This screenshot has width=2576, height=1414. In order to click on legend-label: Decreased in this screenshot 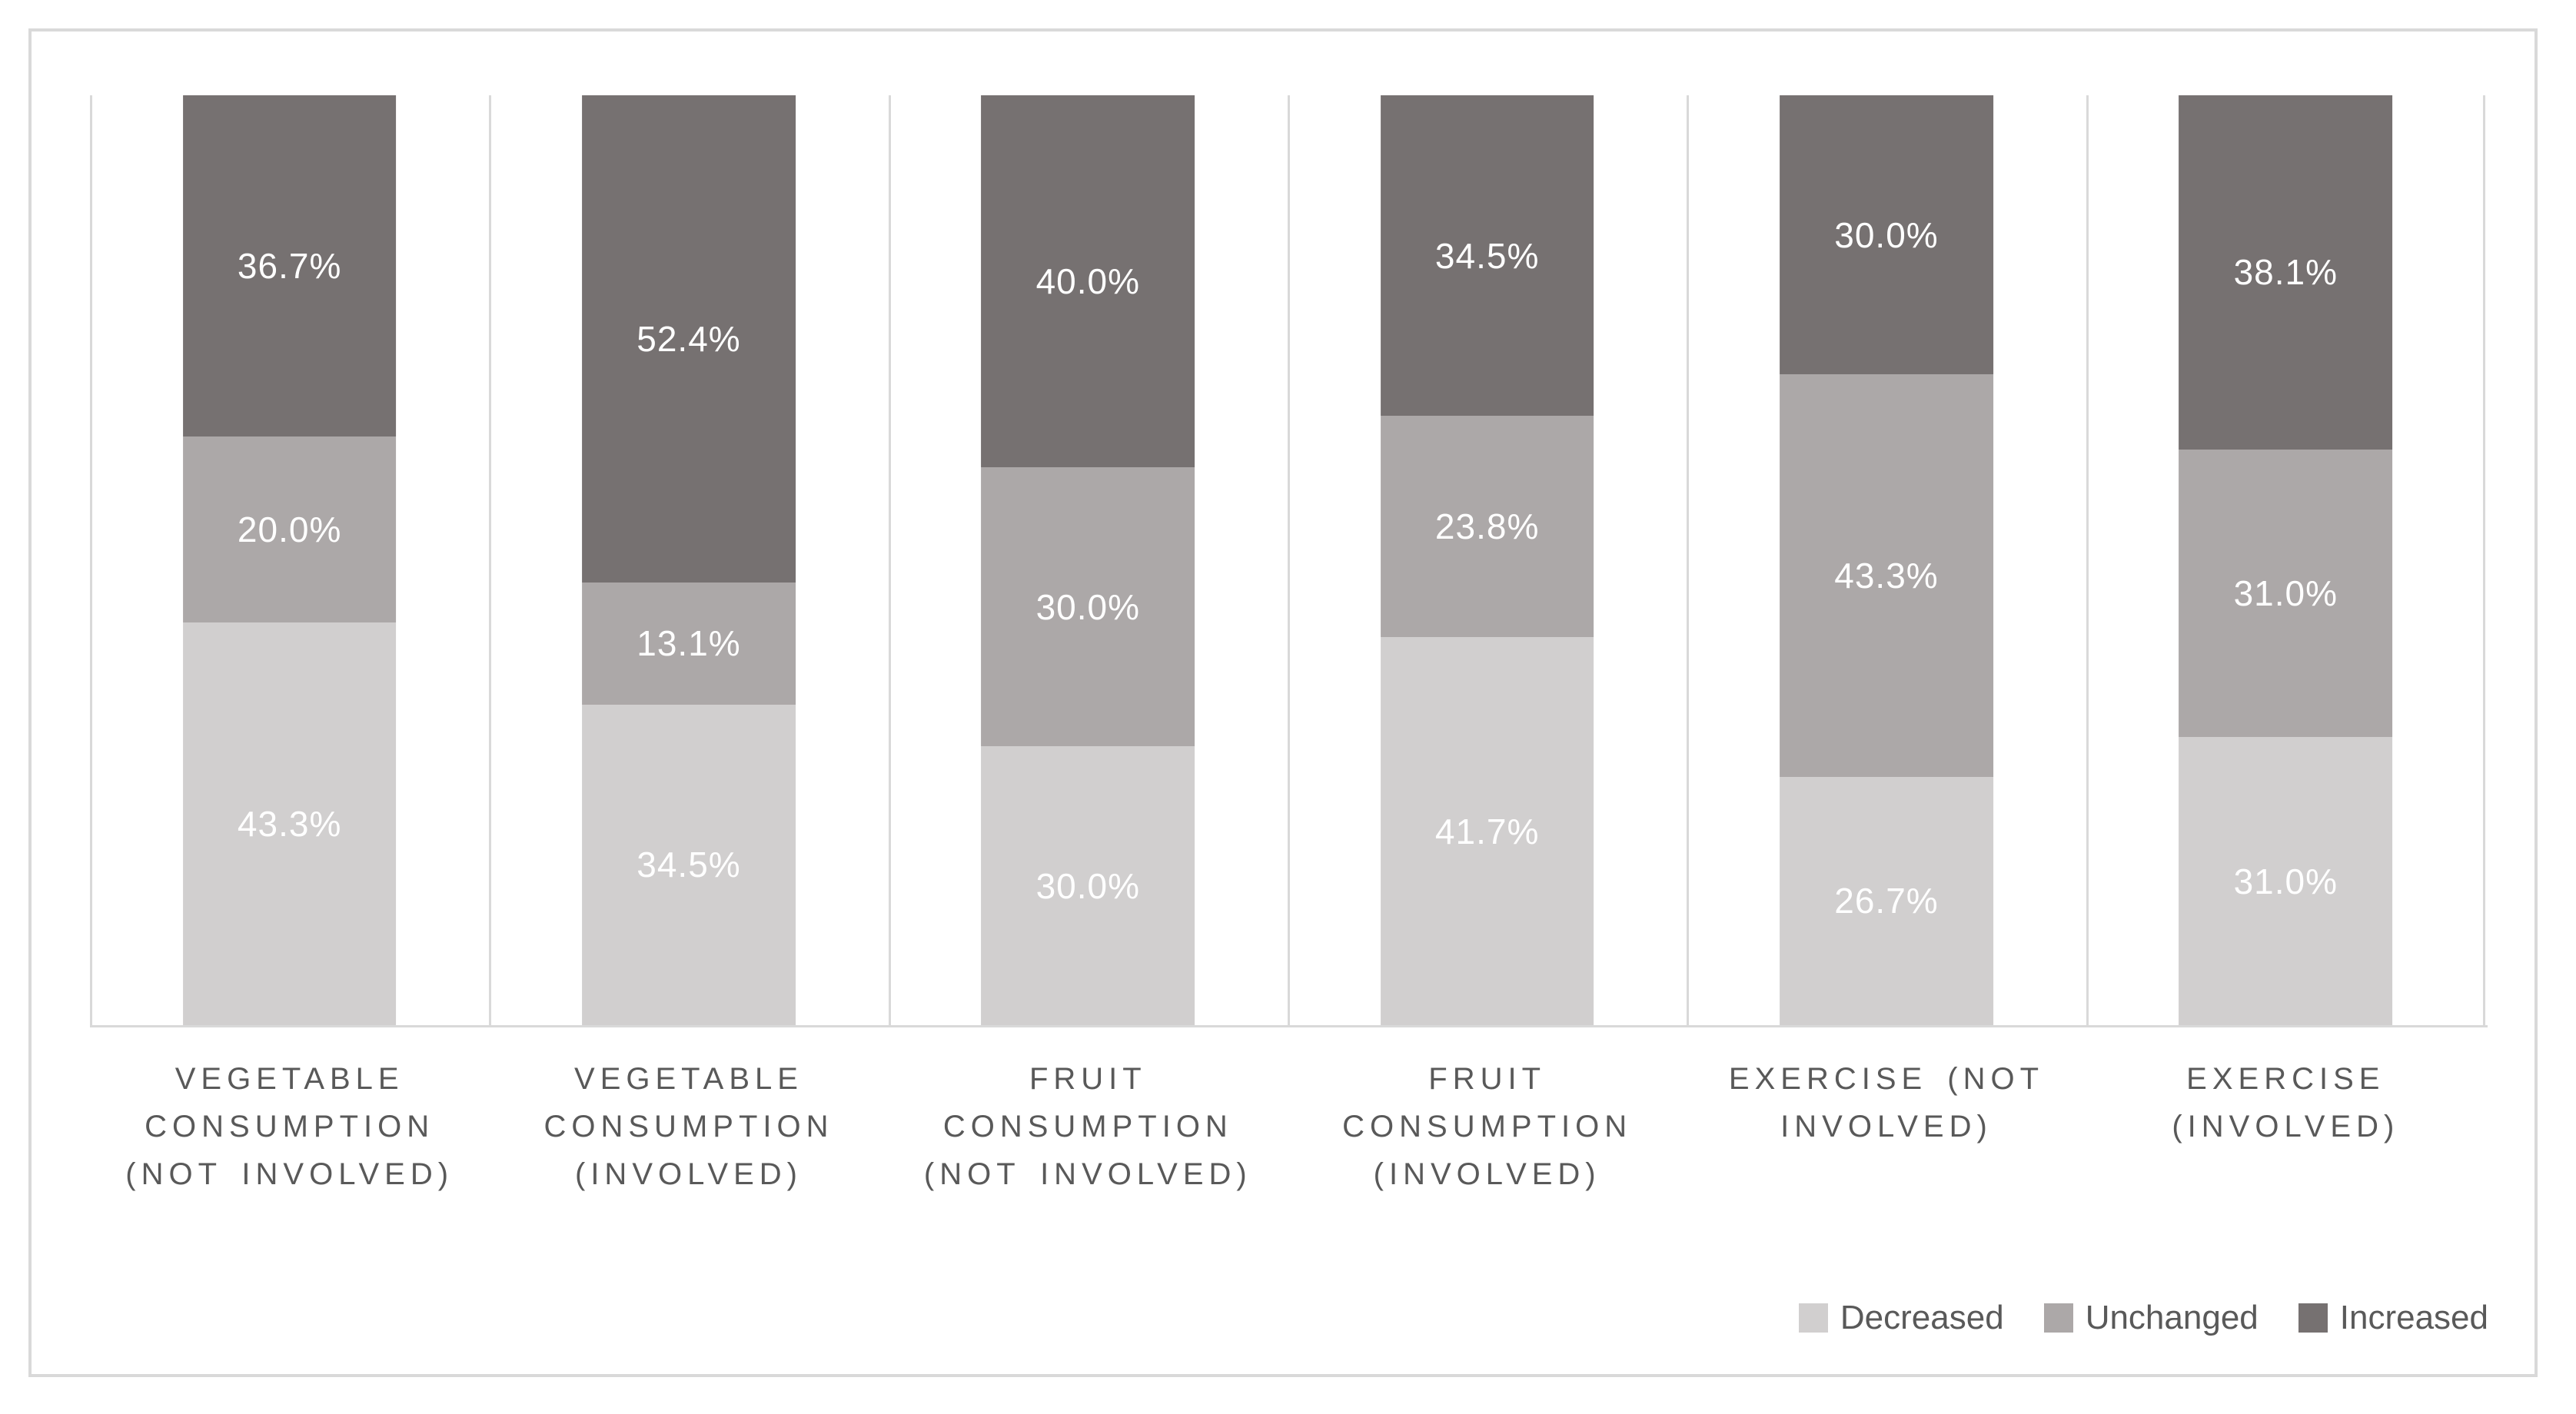, I will do `click(1922, 1317)`.